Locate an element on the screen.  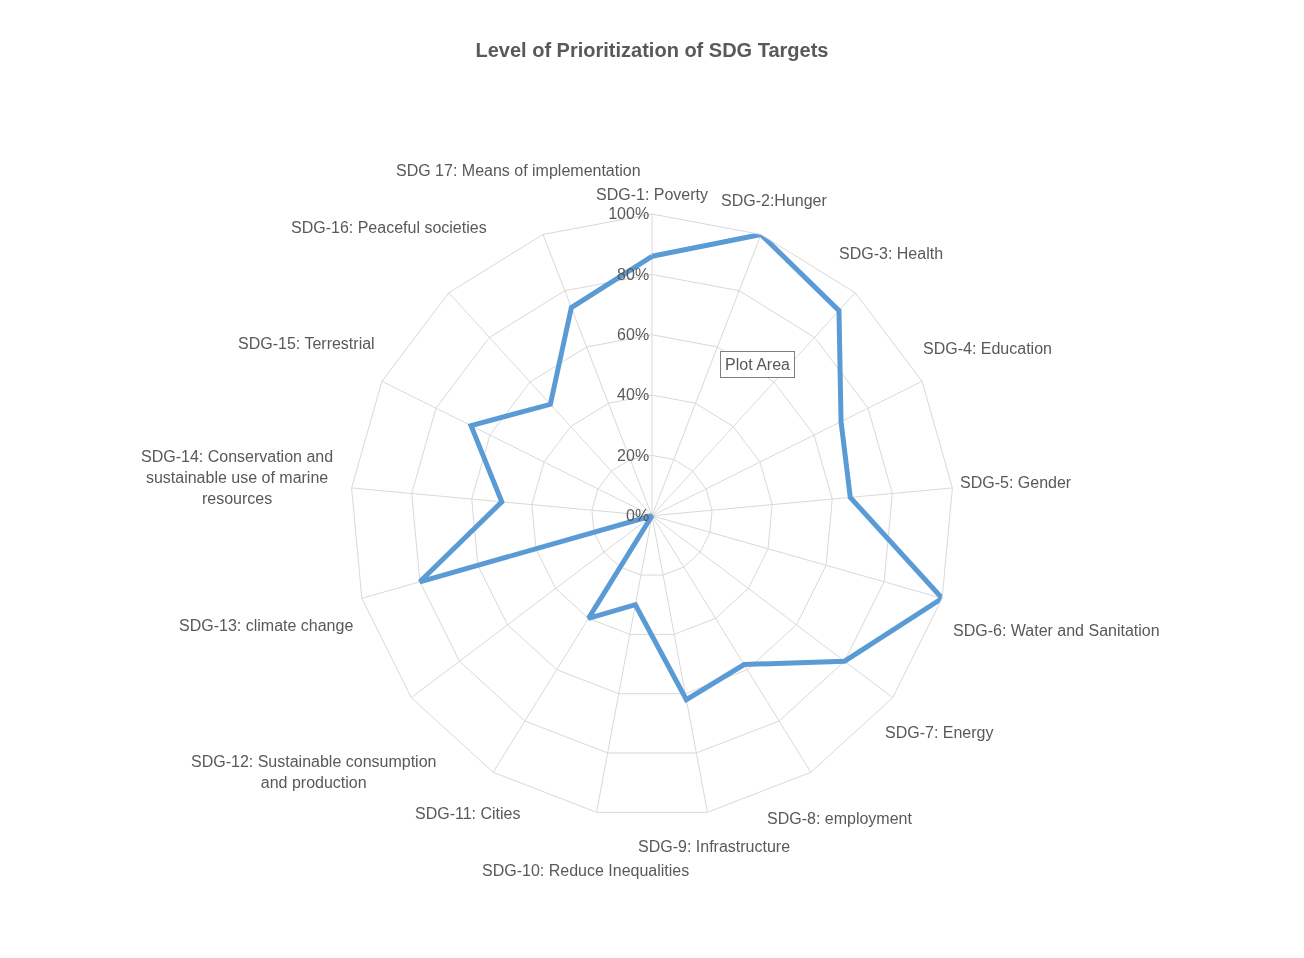
spoke-label: SDG-15: Terrestrial is located at coordinates (306, 343).